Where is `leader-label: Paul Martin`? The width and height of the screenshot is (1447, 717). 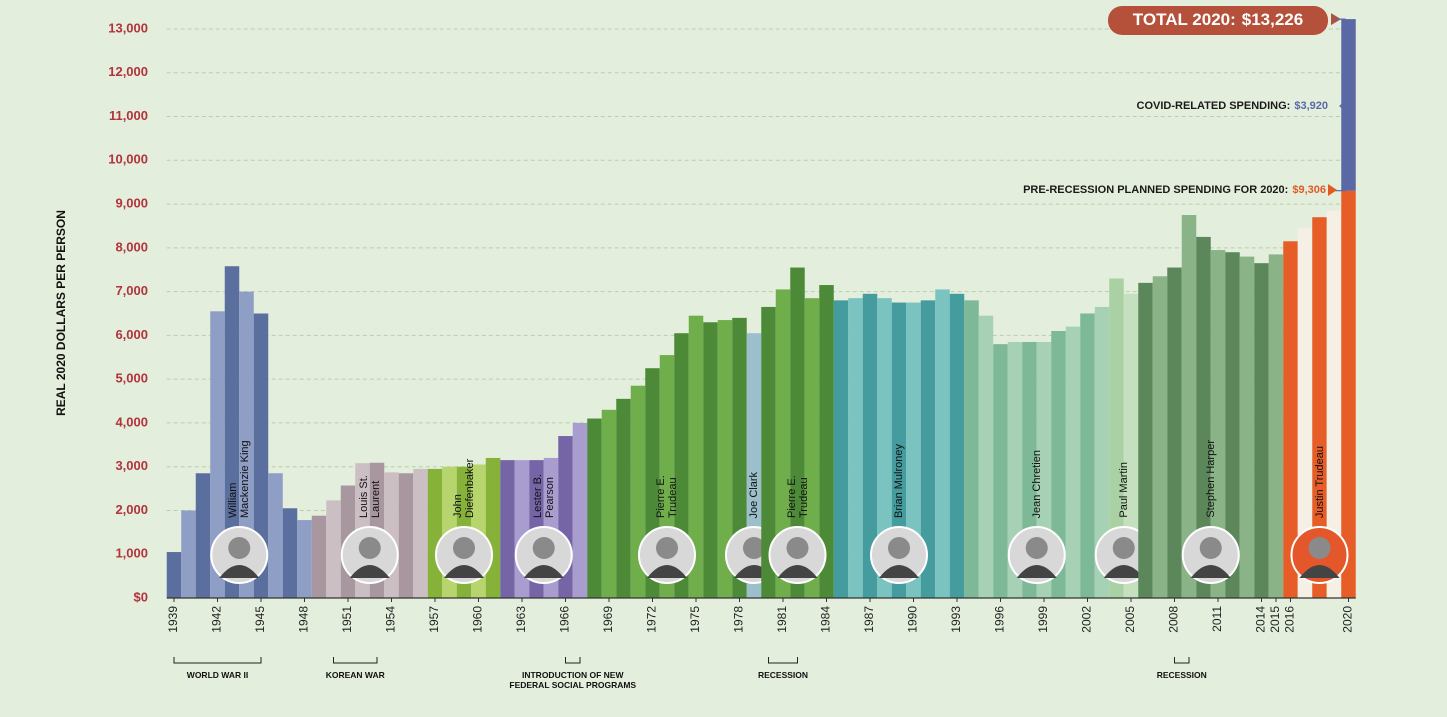
leader-label: Paul Martin is located at coordinates (1123, 490).